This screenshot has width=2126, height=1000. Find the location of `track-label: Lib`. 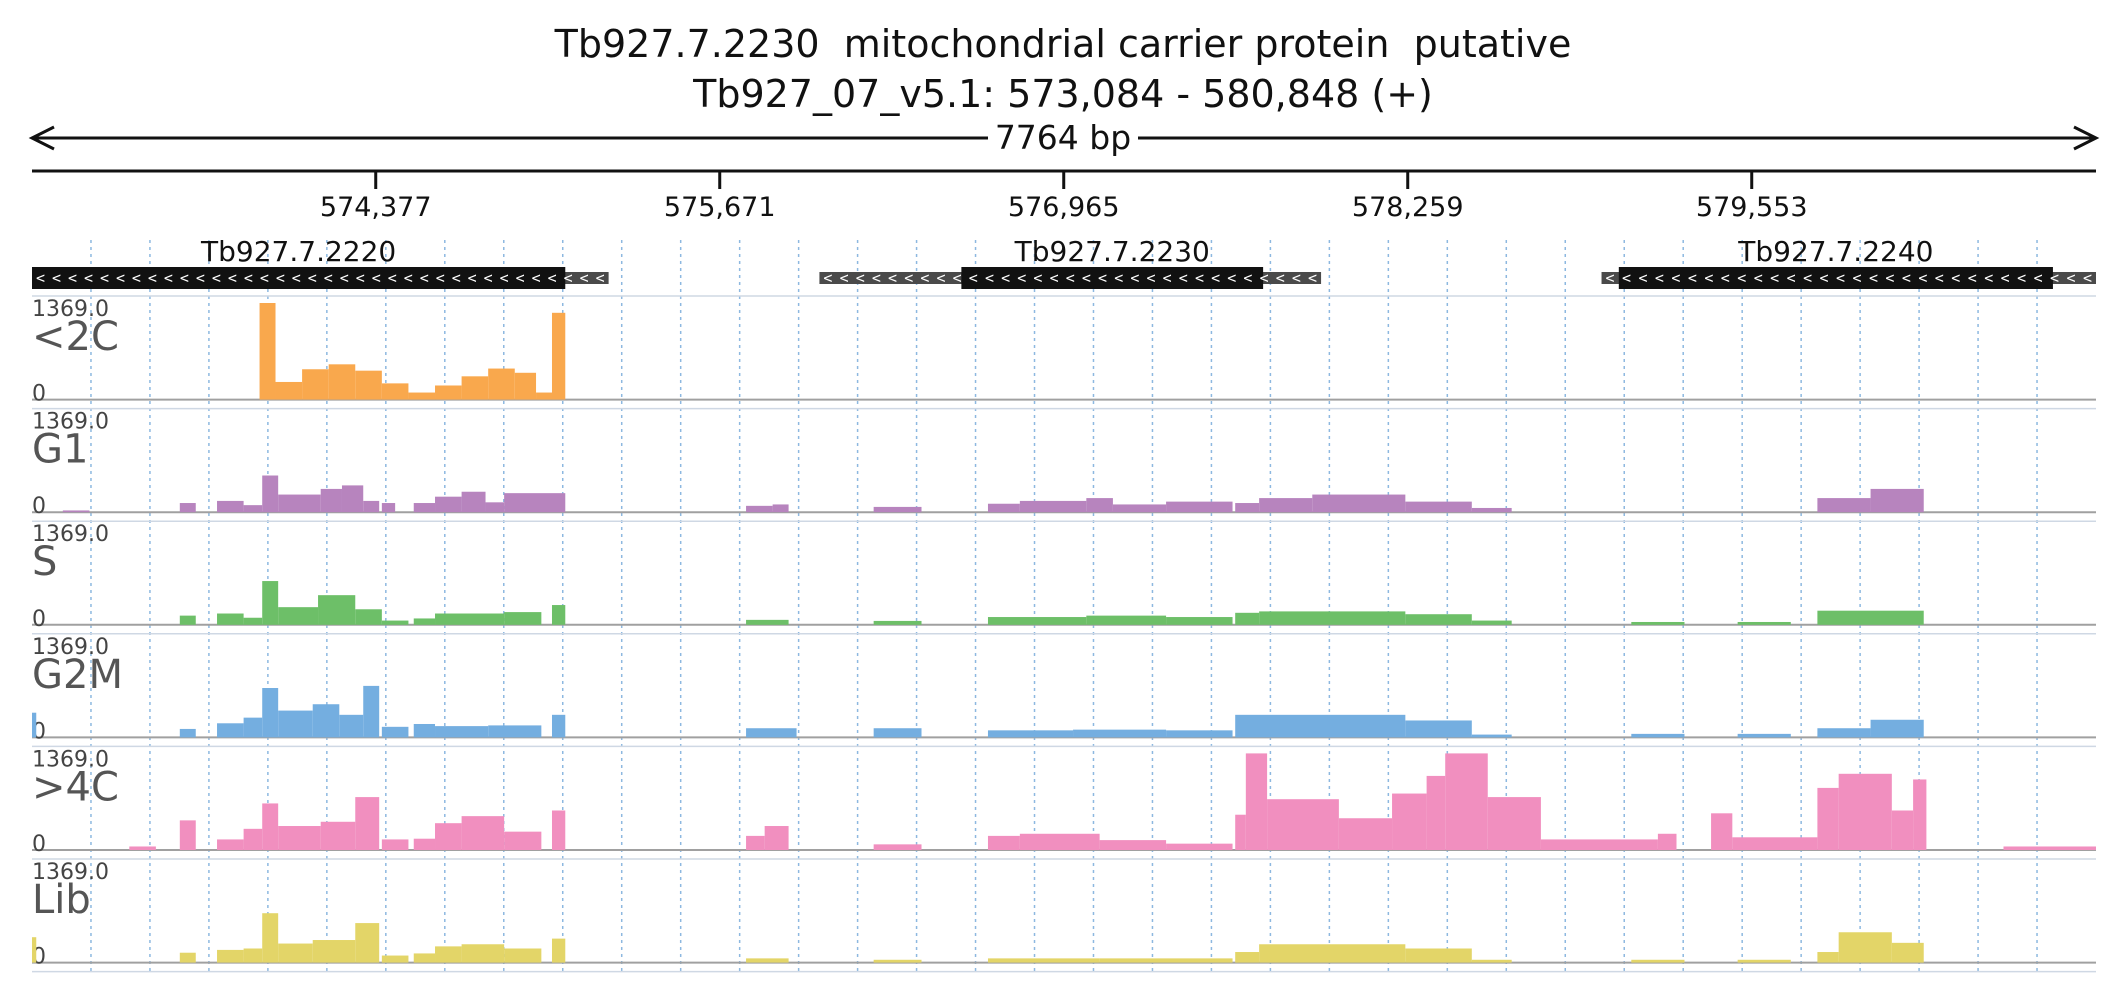

track-label: Lib is located at coordinates (61, 900).